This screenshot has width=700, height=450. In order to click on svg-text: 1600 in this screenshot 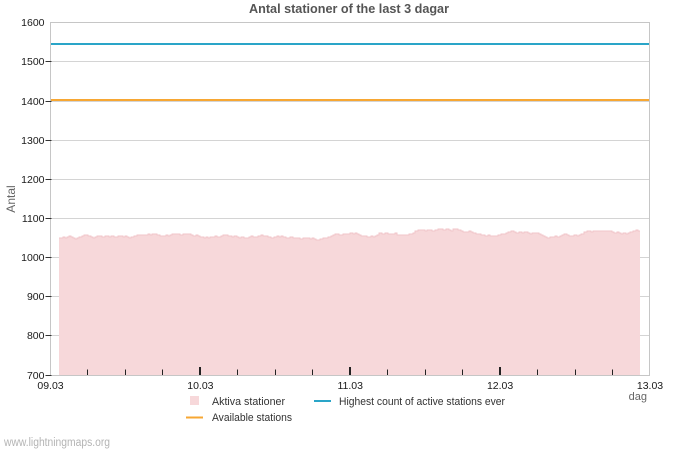, I will do `click(33, 23)`.